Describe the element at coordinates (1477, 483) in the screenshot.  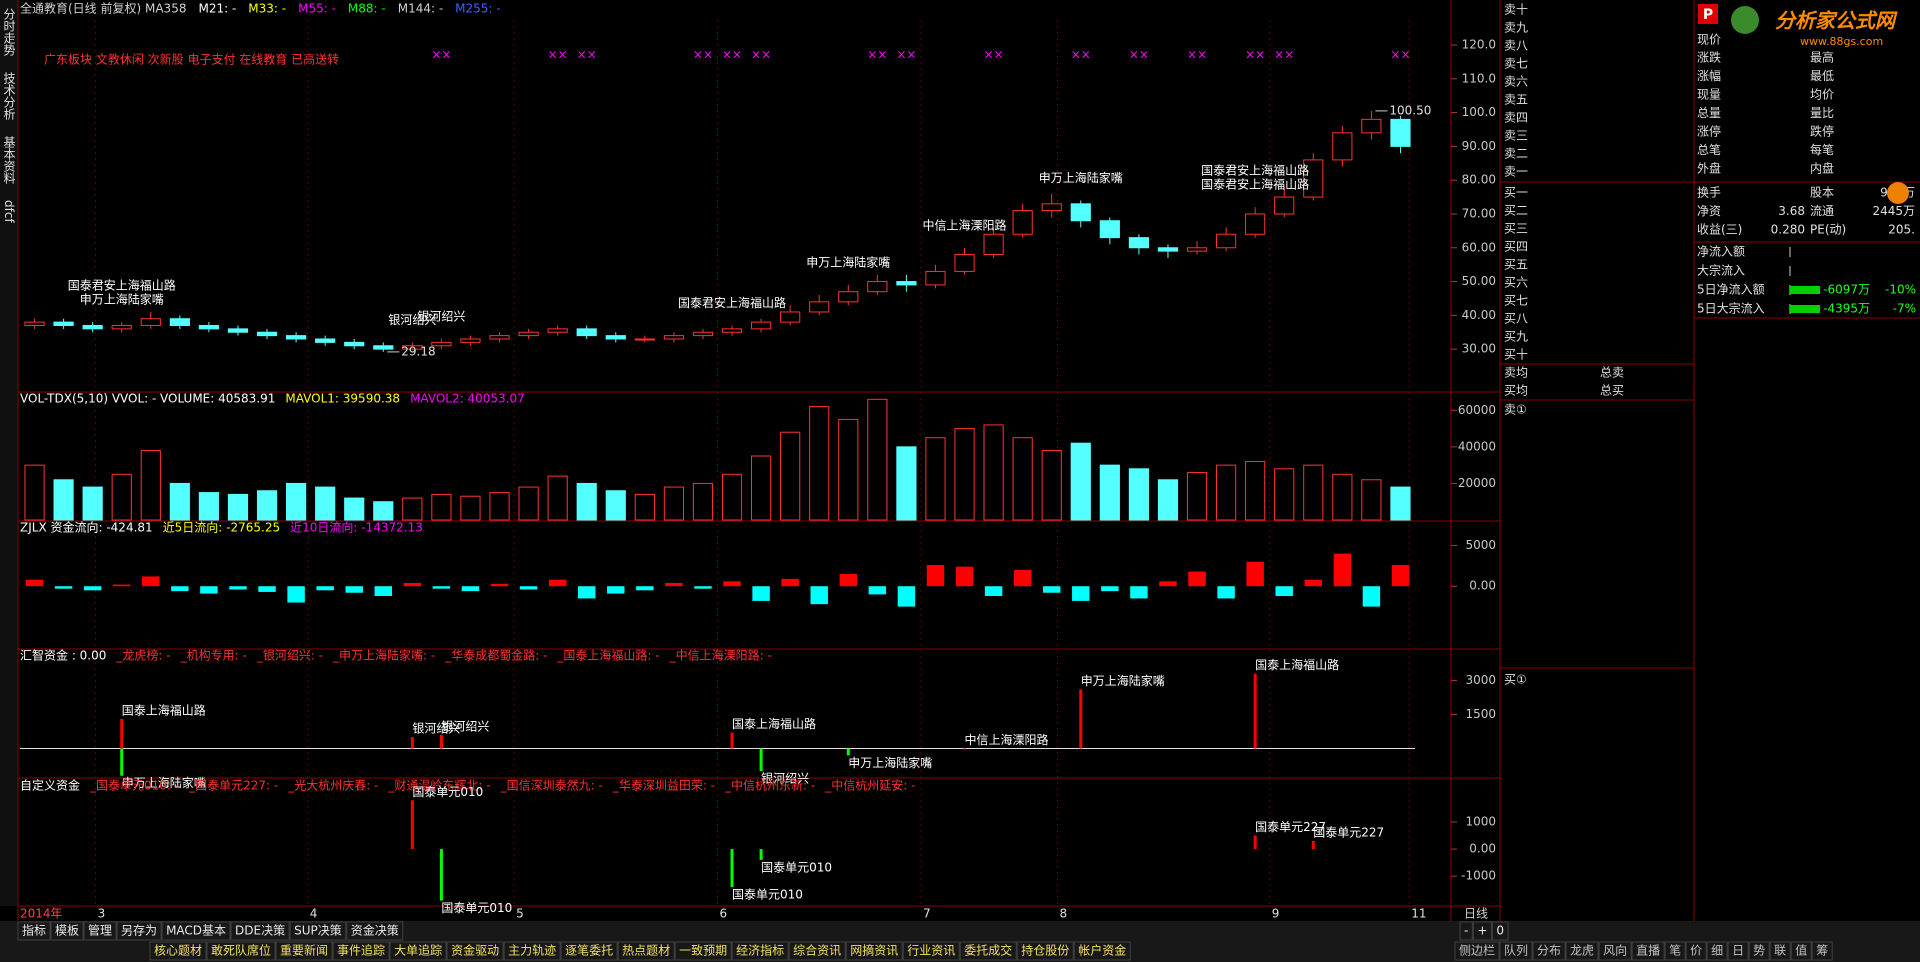
I see `y-tick-label: 20000` at that location.